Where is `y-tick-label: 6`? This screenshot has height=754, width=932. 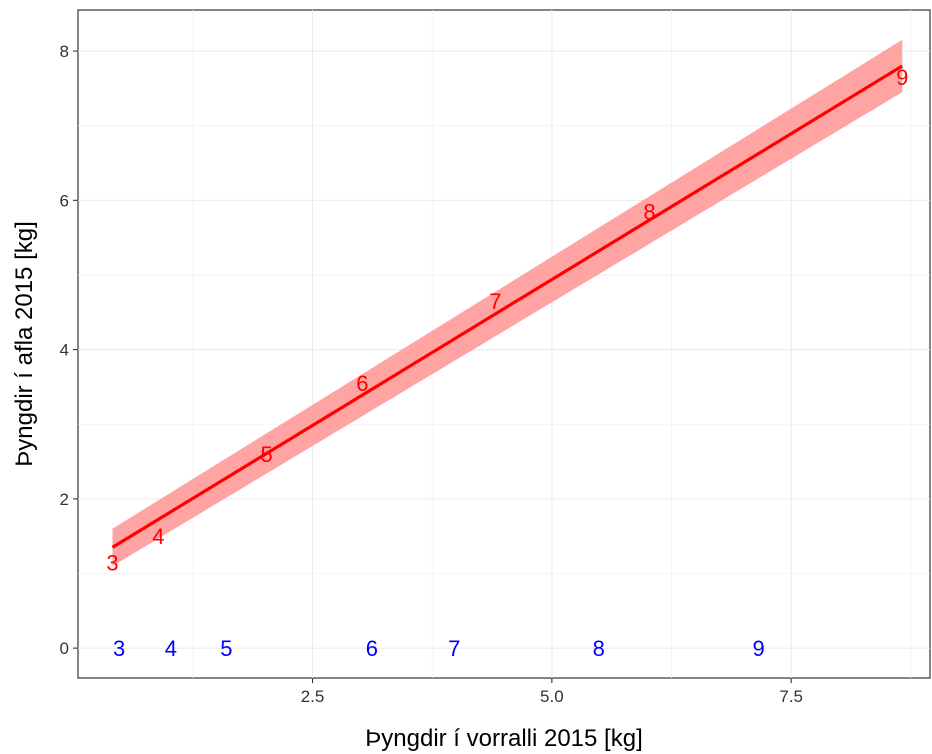 y-tick-label: 6 is located at coordinates (64, 200).